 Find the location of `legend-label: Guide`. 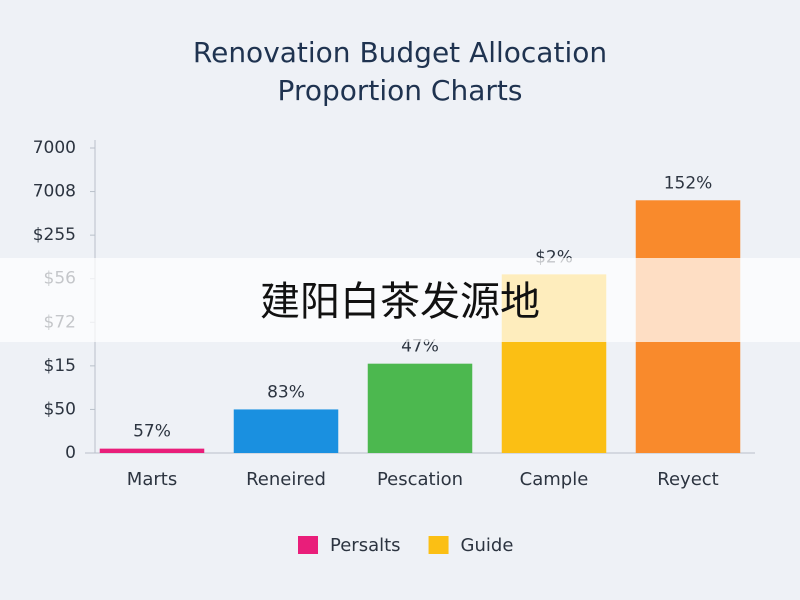

legend-label: Guide is located at coordinates (487, 545).